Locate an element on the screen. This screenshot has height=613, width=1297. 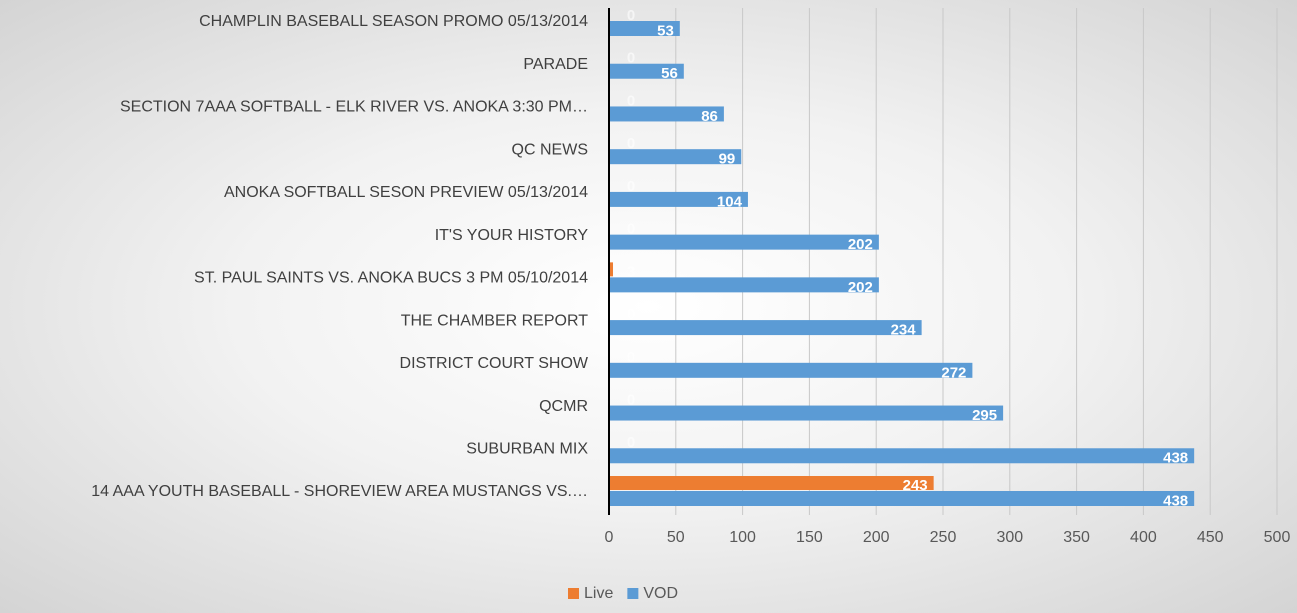
data-label: 86 is located at coordinates (709, 116).